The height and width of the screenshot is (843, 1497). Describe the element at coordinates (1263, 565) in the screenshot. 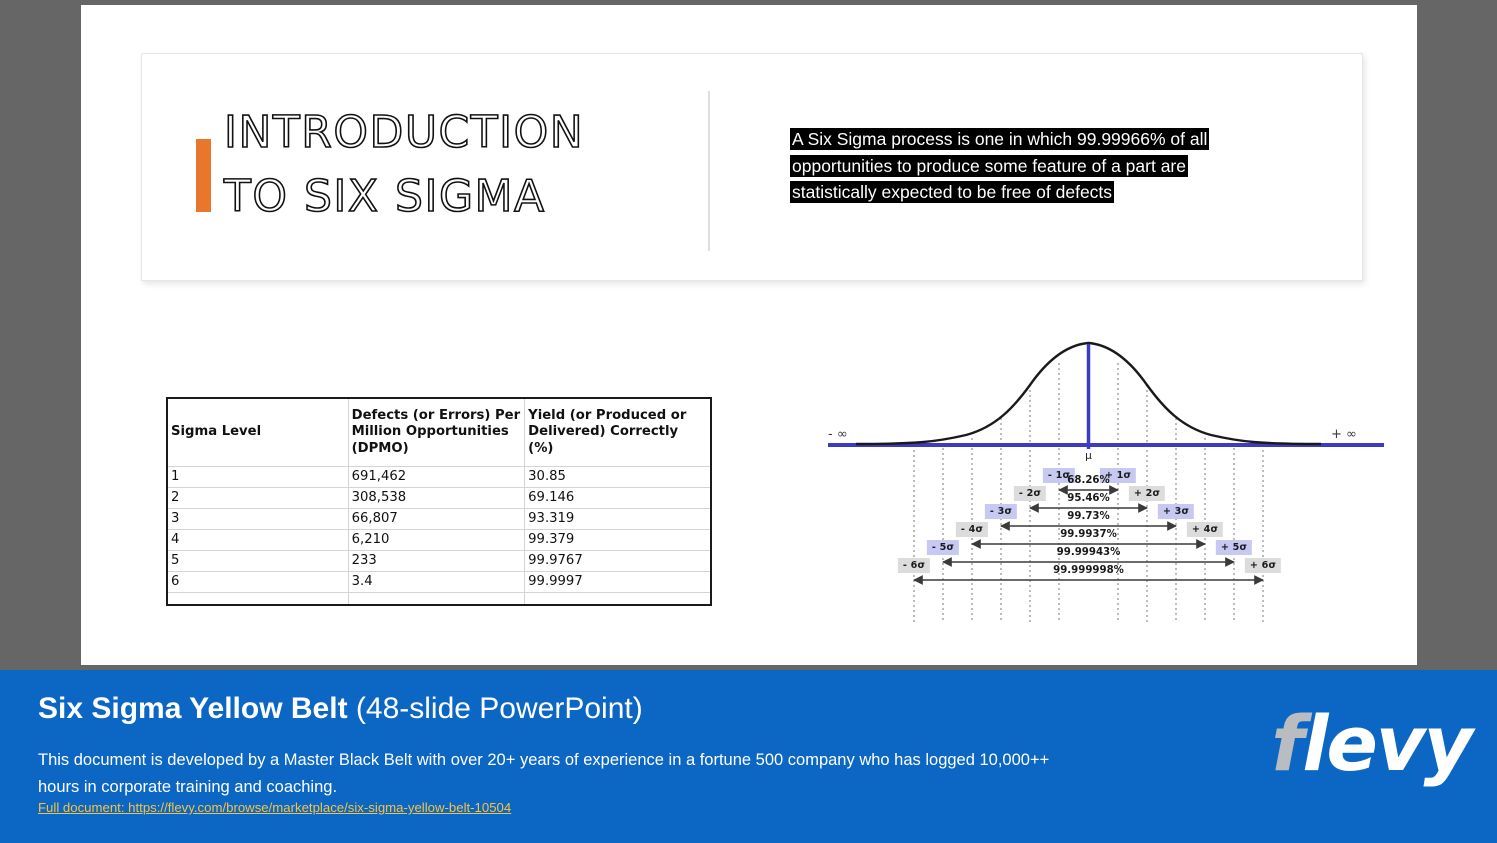

I see `sigma-chip-plus-6: + 6σ` at that location.